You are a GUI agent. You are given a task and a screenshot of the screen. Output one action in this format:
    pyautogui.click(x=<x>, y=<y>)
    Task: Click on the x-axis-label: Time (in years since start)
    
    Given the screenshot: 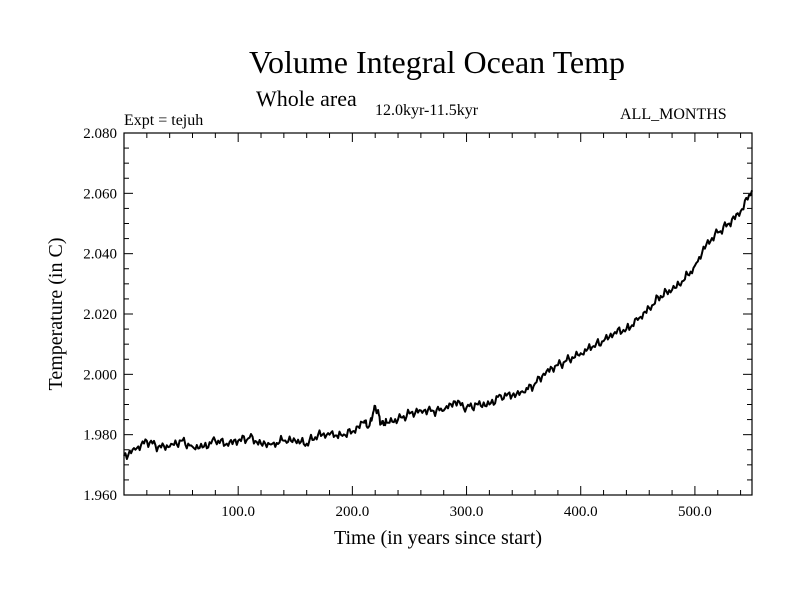 What is the action you would take?
    pyautogui.click(x=438, y=538)
    